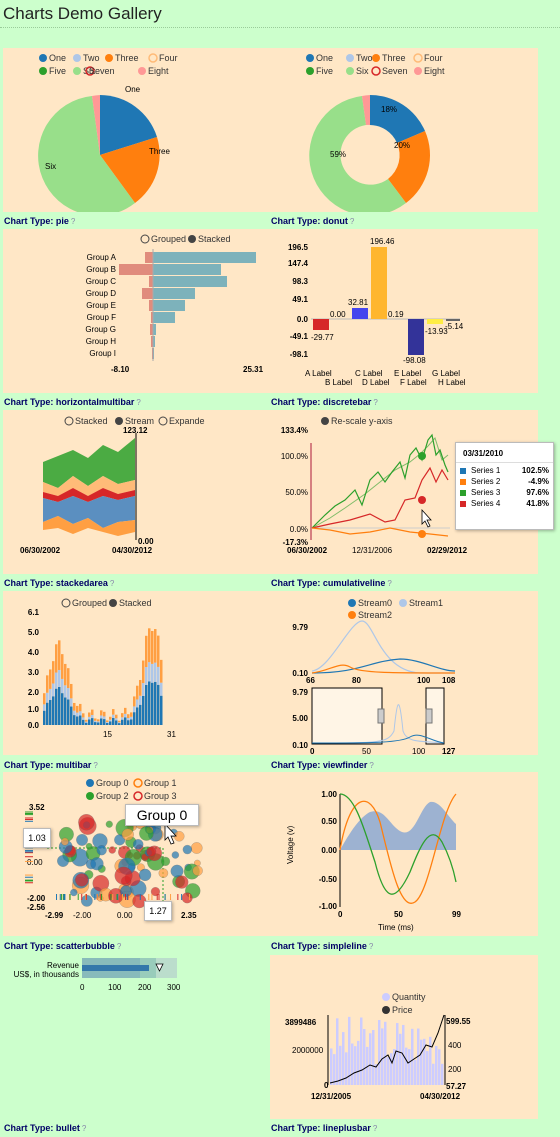 Image resolution: width=560 pixels, height=1137 pixels. I want to click on series-1-line, so click(380, 483).